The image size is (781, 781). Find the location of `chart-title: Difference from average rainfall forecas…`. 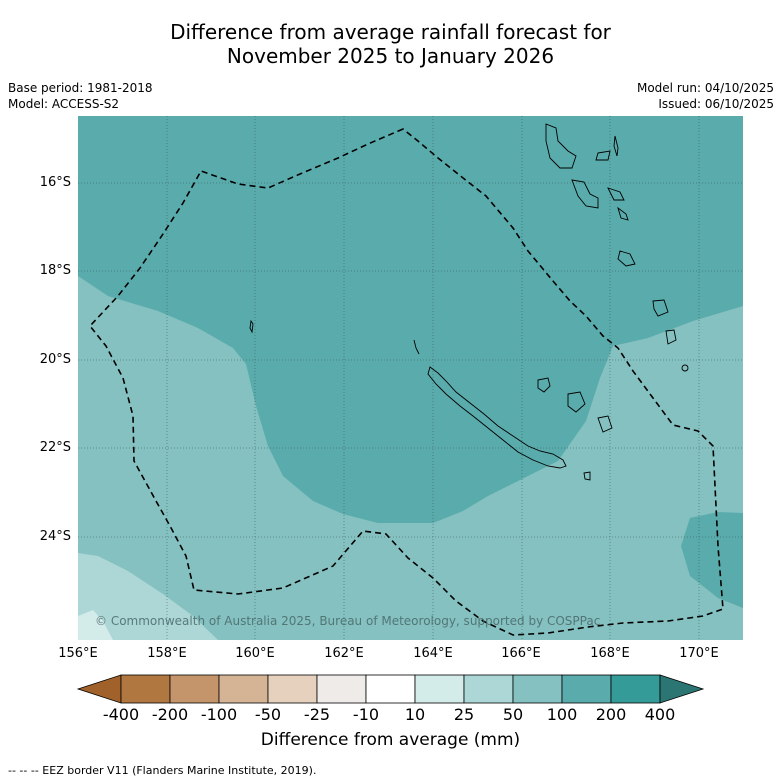

chart-title: Difference from average rainfall forecas… is located at coordinates (390, 44).